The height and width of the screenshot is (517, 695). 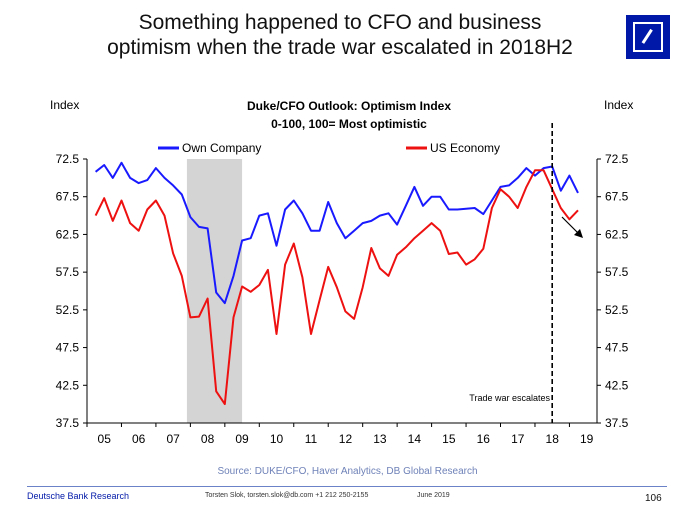 I want to click on x-tick-label: 06, so click(x=139, y=439).